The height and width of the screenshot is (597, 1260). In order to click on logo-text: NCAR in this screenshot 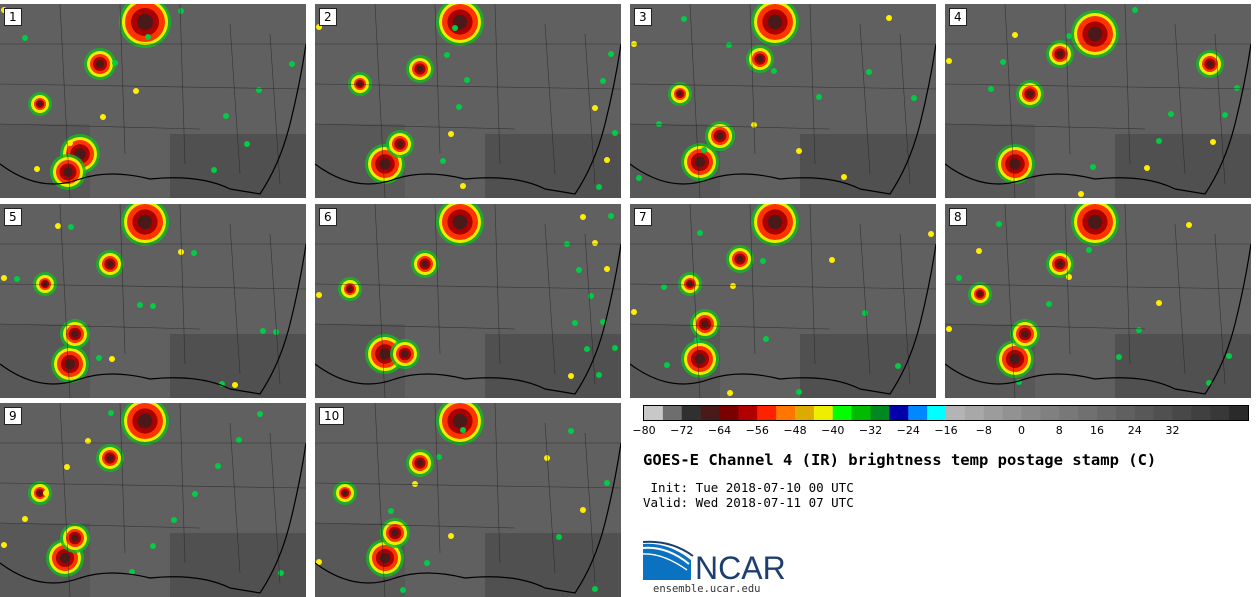, I will do `click(740, 567)`.